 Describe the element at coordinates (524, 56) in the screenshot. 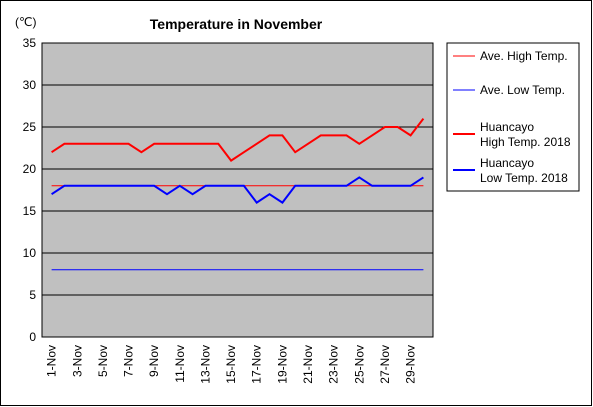

I see `legend-label: Ave. High Temp.` at that location.